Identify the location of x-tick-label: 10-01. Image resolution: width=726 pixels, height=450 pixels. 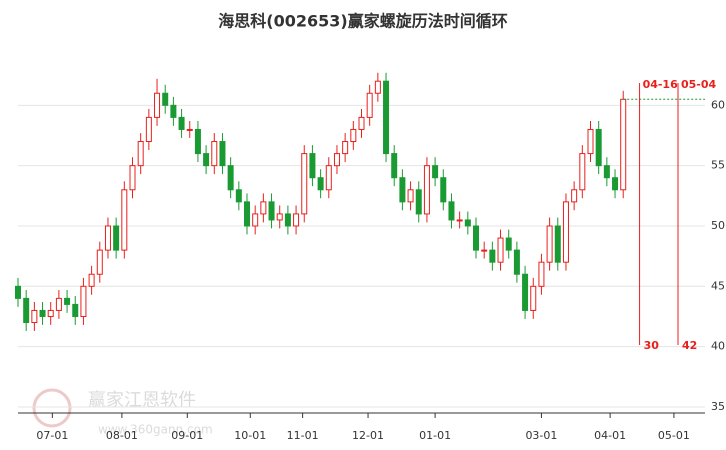
(250, 435).